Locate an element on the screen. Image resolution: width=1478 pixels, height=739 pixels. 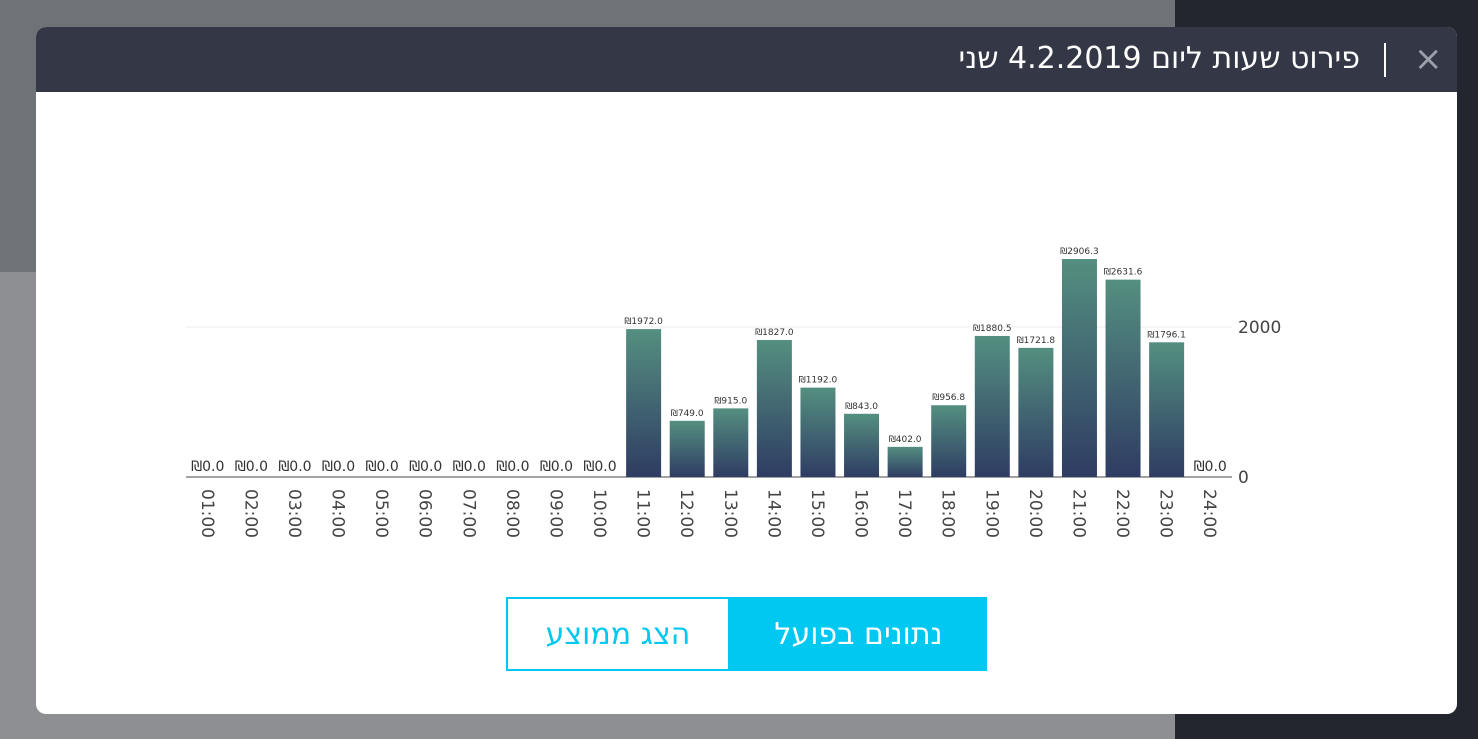
x-tick-label: 10:00 is located at coordinates (599, 513).